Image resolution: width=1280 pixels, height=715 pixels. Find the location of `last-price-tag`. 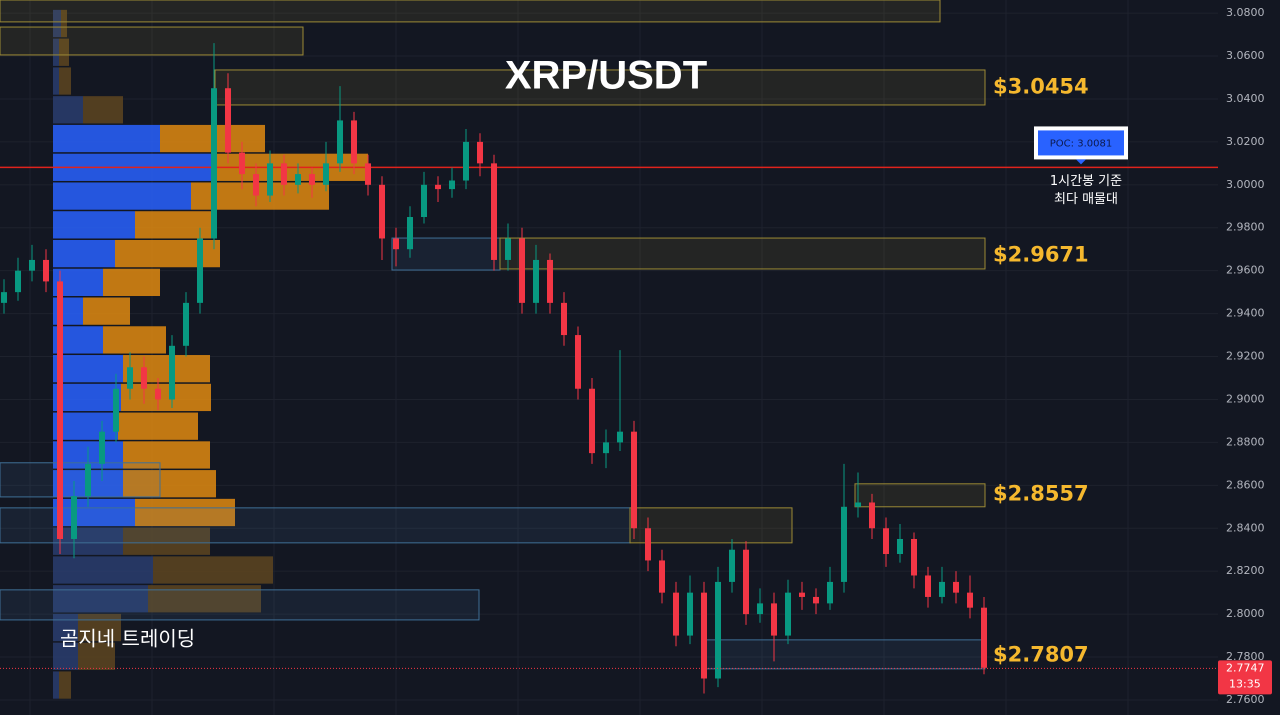

last-price-tag is located at coordinates (1245, 677).